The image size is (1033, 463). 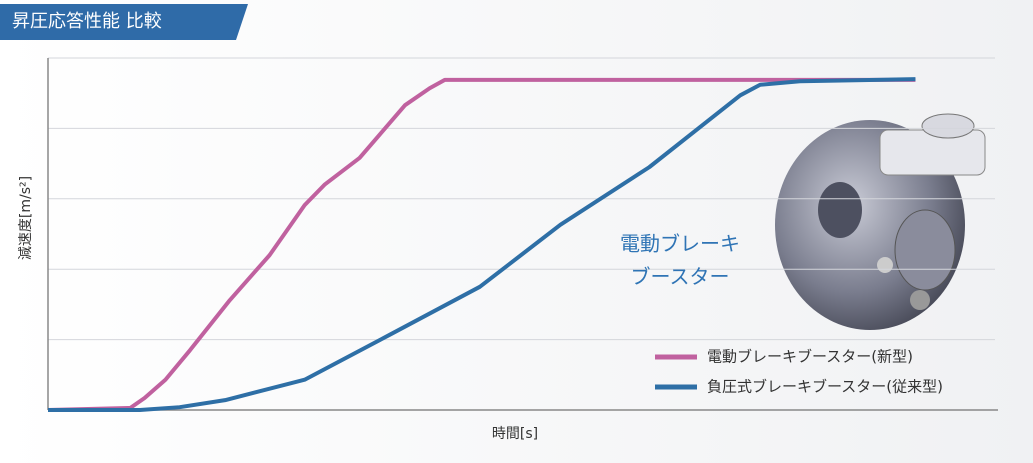 I want to click on annotation: 電動ブレーキ, so click(x=680, y=244).